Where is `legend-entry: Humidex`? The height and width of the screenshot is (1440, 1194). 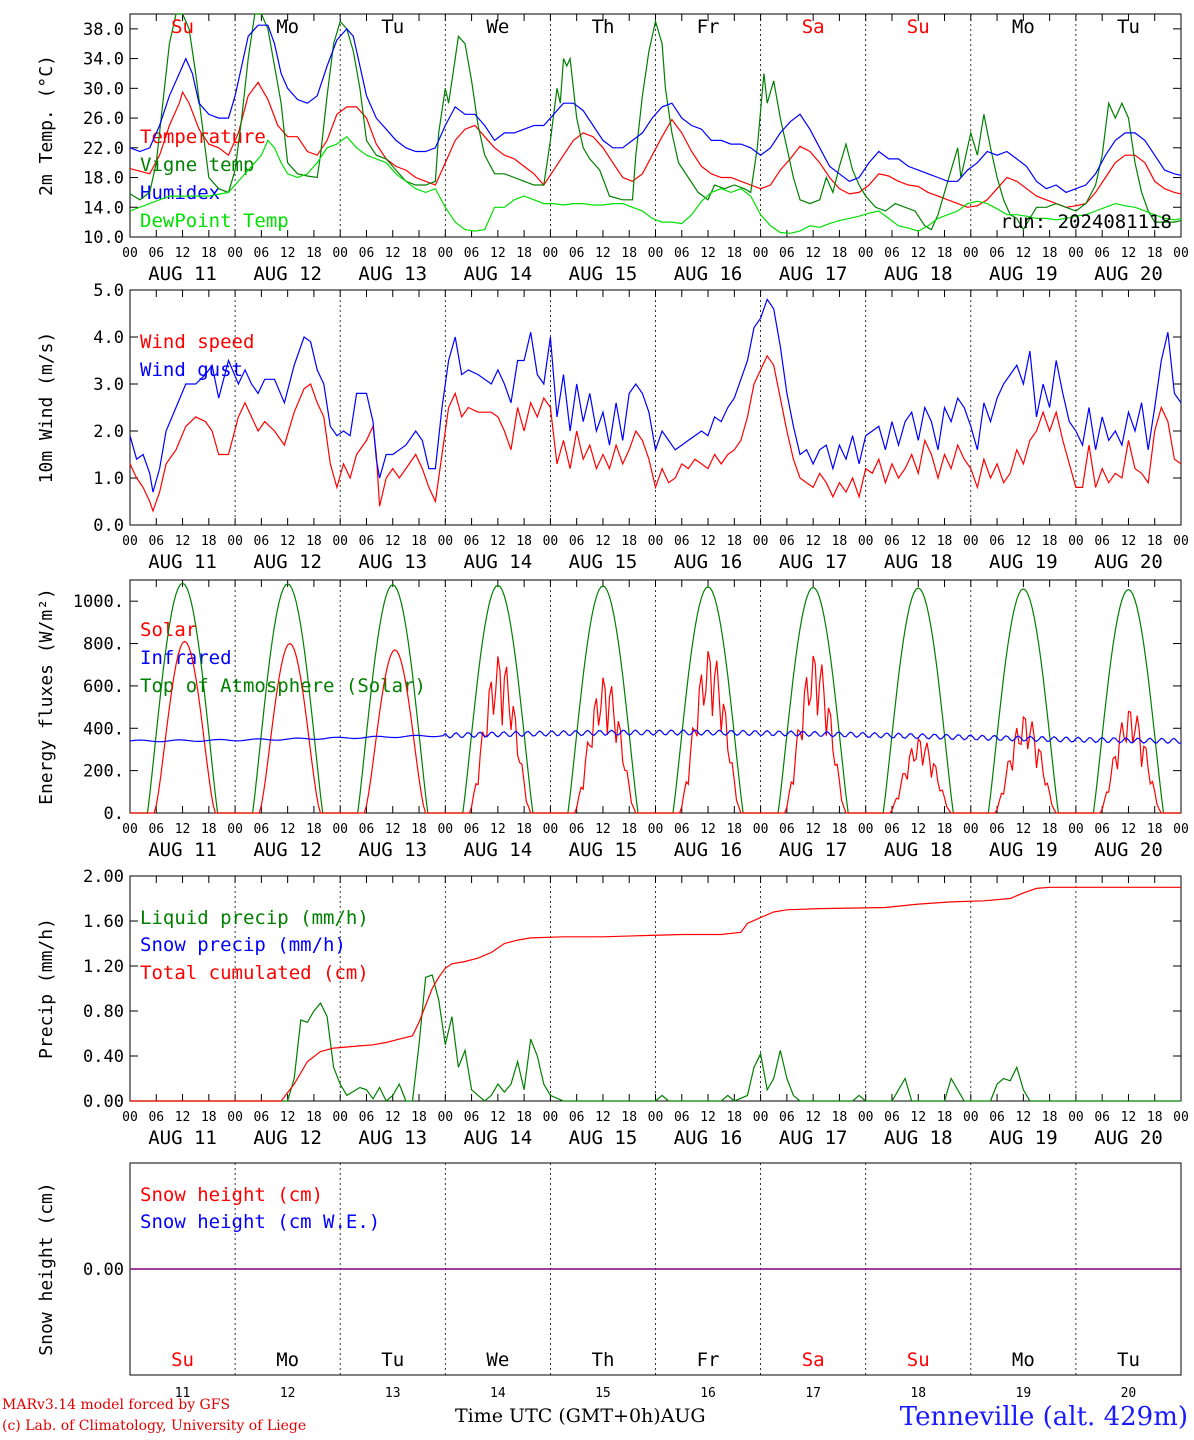
legend-entry: Humidex is located at coordinates (180, 193).